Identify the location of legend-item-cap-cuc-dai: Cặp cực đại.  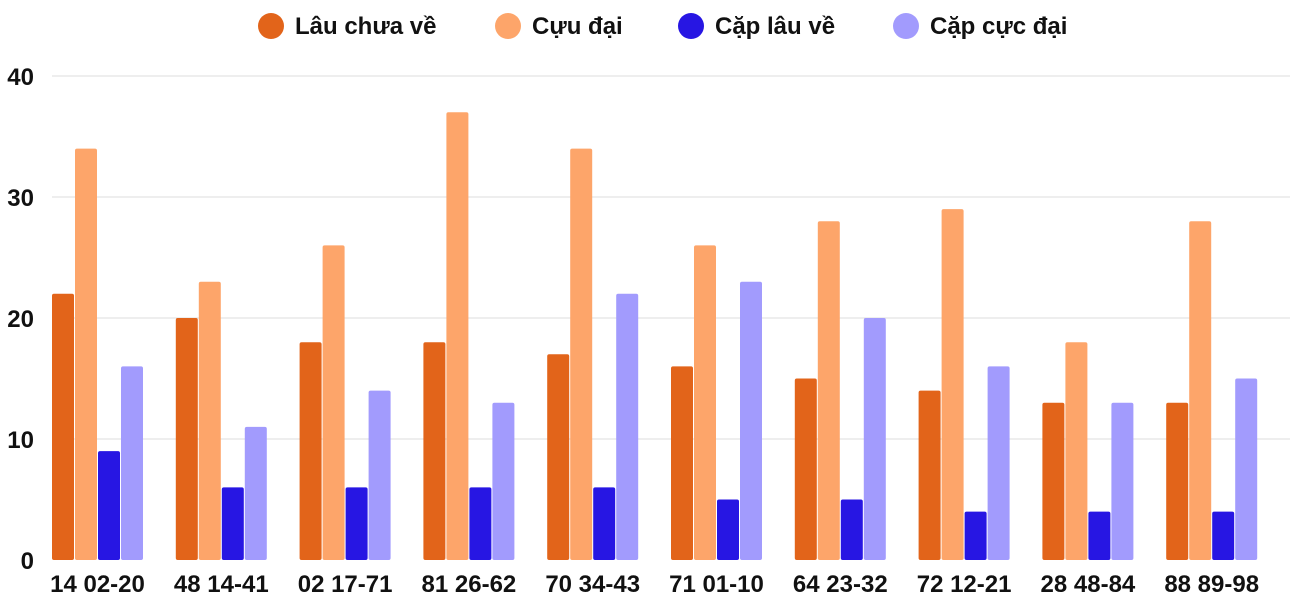
(980, 26).